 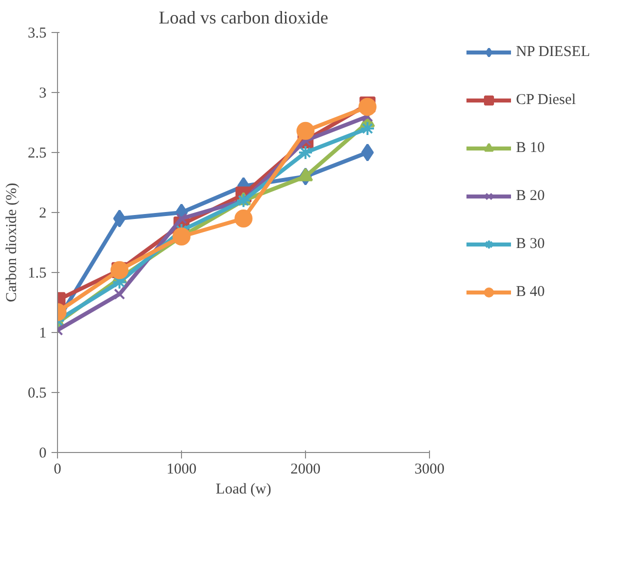 I want to click on legend-label: B 40, so click(x=530, y=292).